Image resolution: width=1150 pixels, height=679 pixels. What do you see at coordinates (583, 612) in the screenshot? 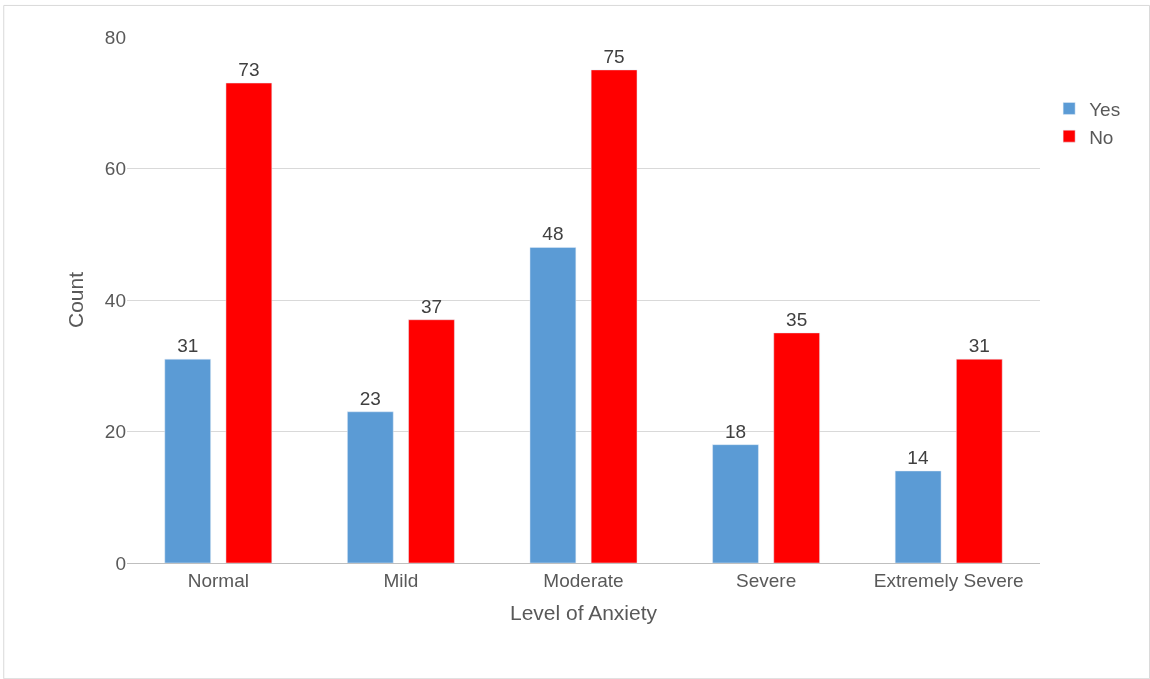
I see `x-axis-title: Level of Anxiety` at bounding box center [583, 612].